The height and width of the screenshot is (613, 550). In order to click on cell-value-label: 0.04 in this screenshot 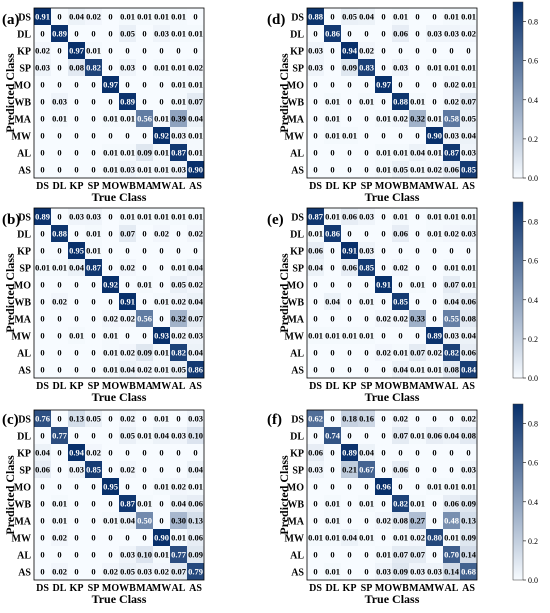, I will do `click(418, 153)`.